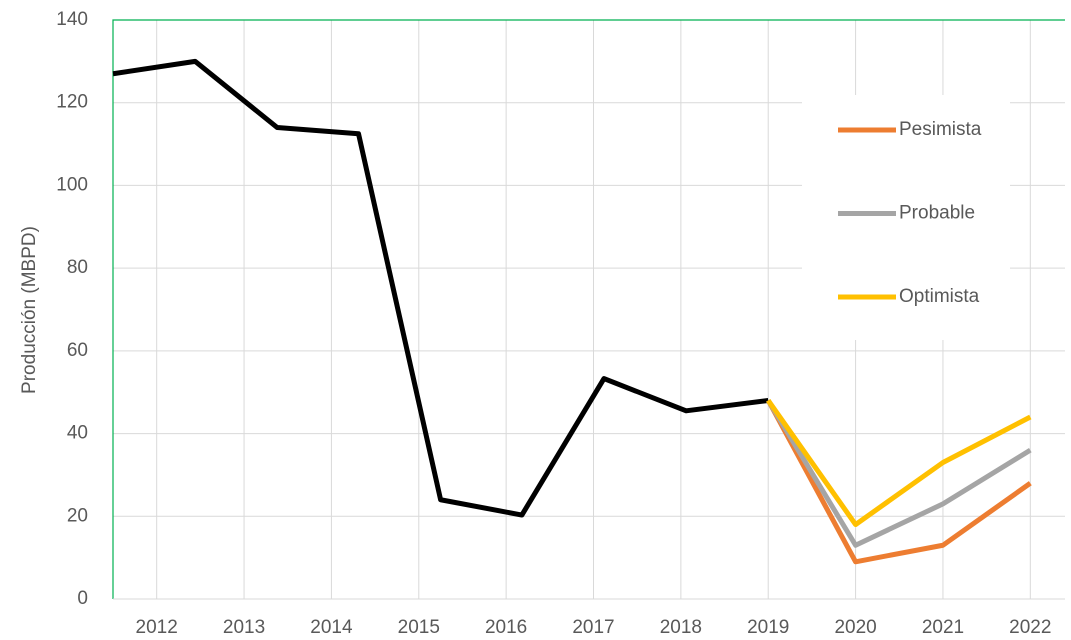 The height and width of the screenshot is (640, 1071). I want to click on y-tick-label: 140, so click(72, 19).